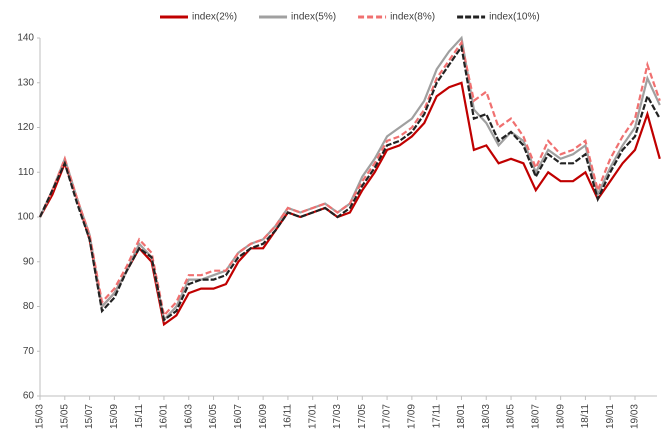  I want to click on x-tick-label: 17/11, so click(436, 416).